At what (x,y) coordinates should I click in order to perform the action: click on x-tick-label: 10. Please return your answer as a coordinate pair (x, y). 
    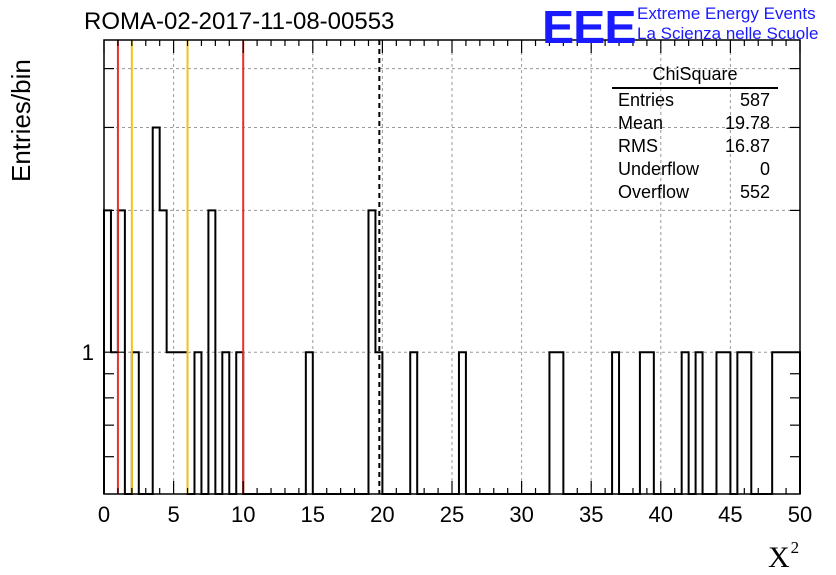
    Looking at the image, I should click on (243, 514).